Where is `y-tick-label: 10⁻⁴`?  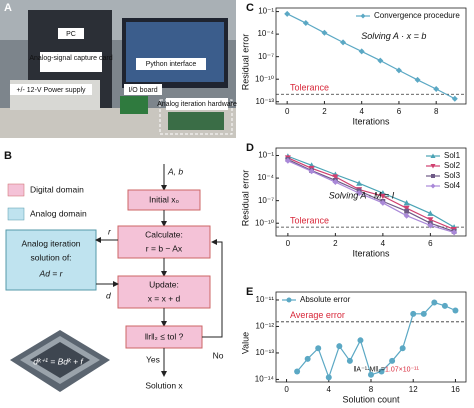
y-tick-label: 10⁻⁴ is located at coordinates (265, 33).